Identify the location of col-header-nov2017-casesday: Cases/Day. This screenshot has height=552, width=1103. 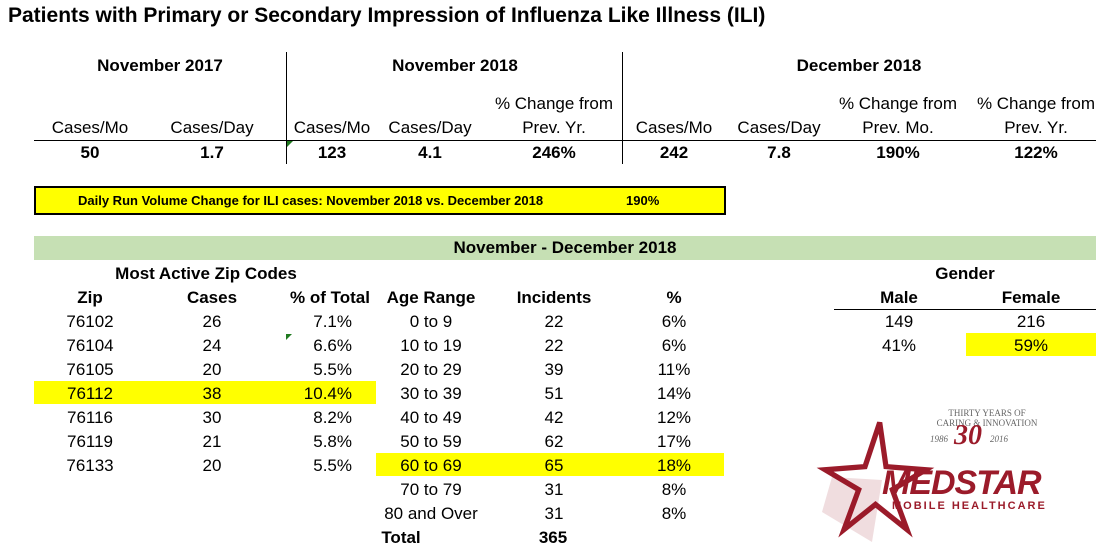
(212, 127).